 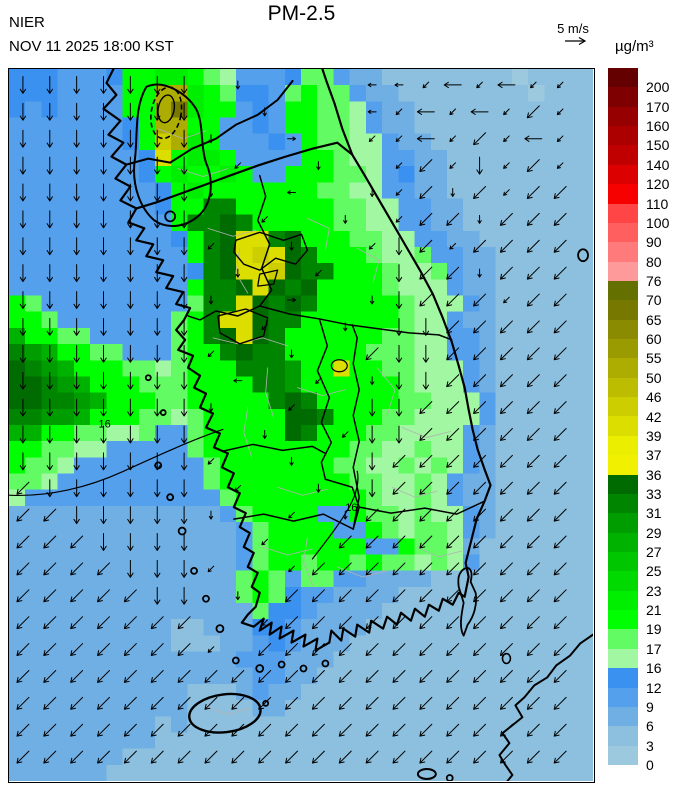 I want to click on colorbar-label: 70, so click(x=654, y=300).